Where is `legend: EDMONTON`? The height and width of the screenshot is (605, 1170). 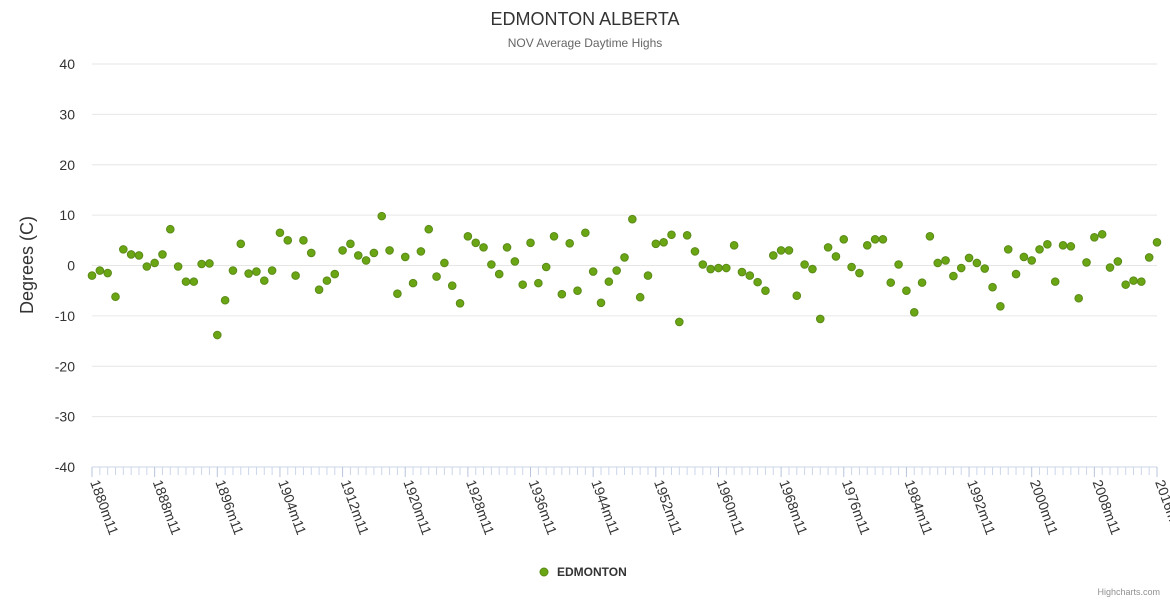
legend: EDMONTON is located at coordinates (583, 572).